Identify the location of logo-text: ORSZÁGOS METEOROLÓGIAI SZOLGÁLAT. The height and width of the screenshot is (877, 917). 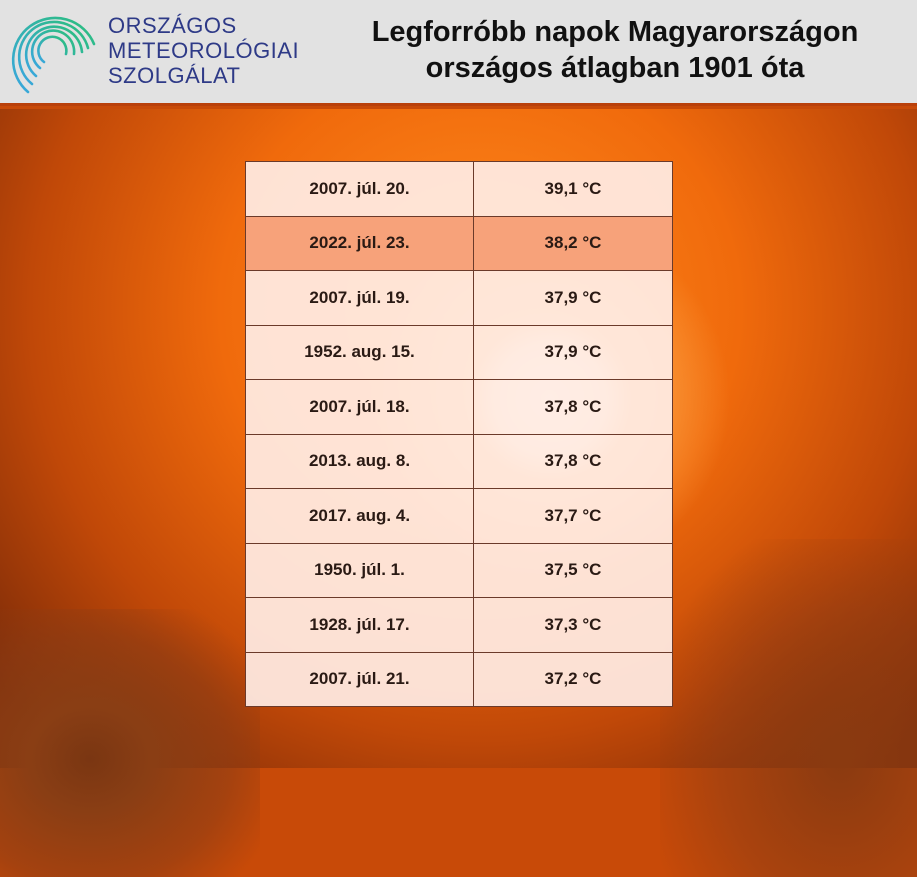
(203, 50).